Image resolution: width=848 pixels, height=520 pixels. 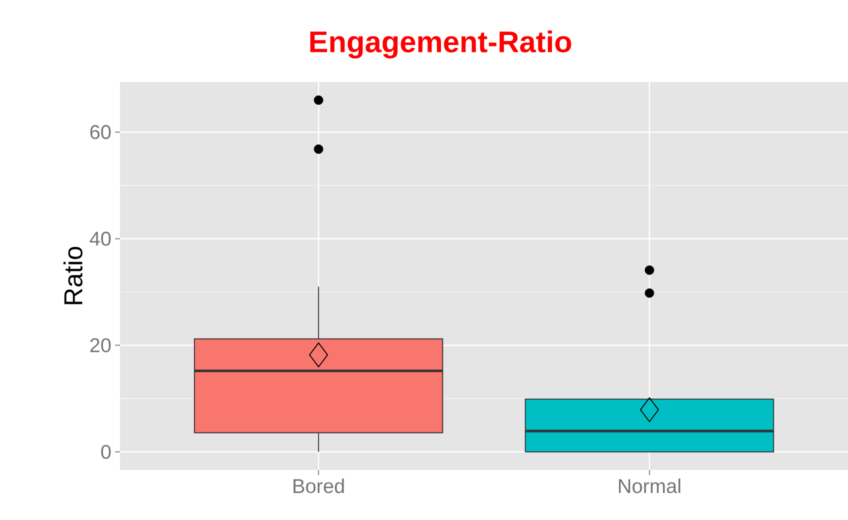 What do you see at coordinates (649, 486) in the screenshot?
I see `x-tick-label: Normal` at bounding box center [649, 486].